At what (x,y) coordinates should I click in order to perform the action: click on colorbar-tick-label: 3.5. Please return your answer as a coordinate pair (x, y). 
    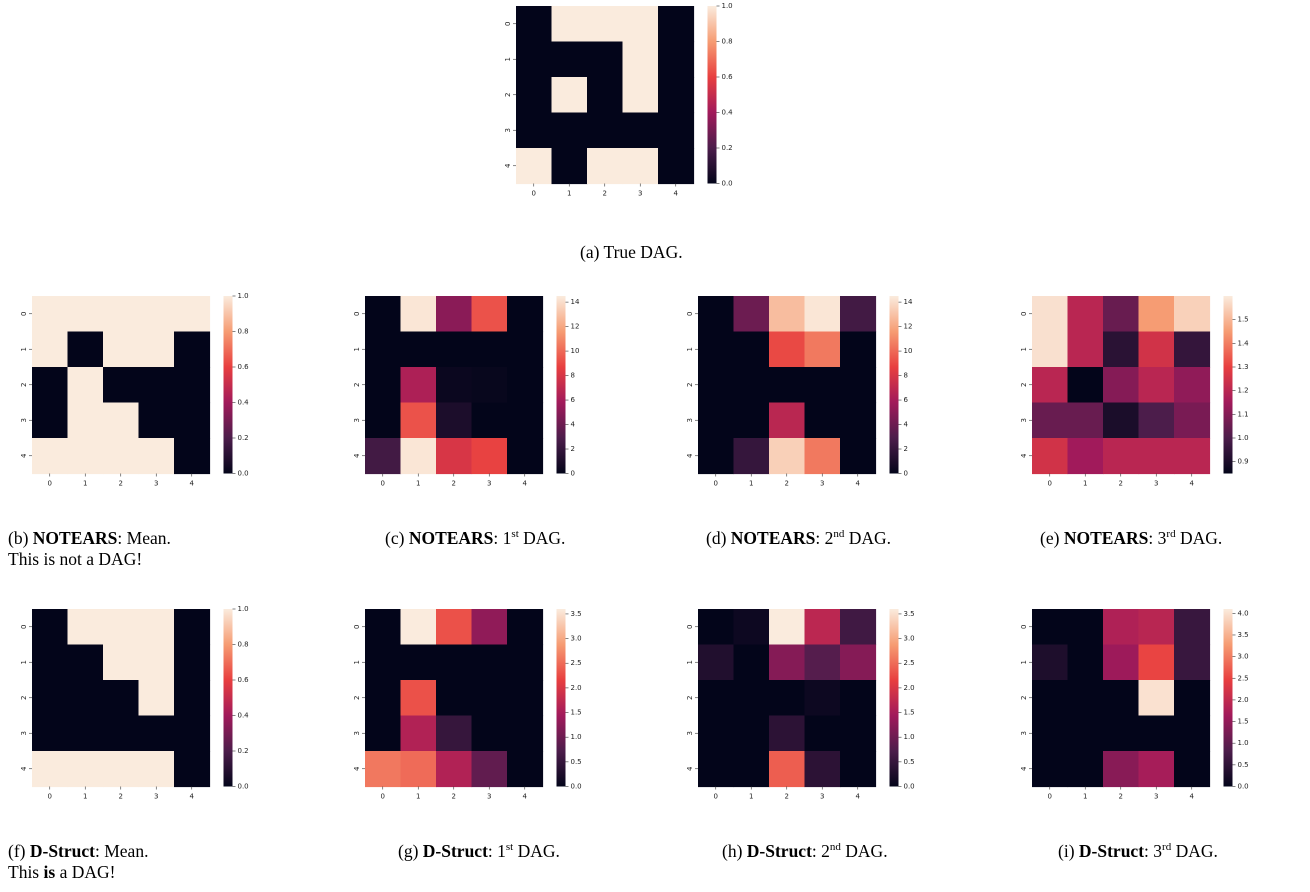
    Looking at the image, I should click on (576, 614).